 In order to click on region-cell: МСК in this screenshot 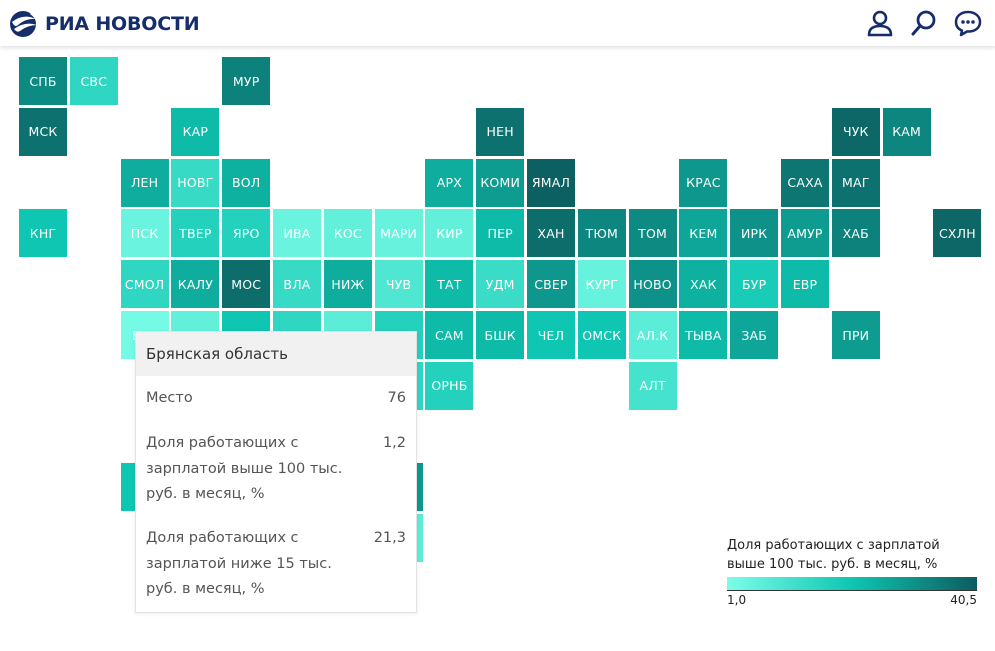, I will do `click(43, 131)`.